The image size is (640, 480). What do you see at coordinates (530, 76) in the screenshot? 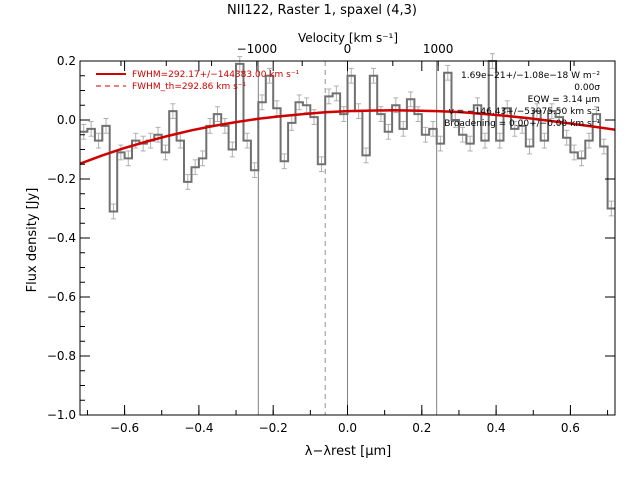
I see `annotation-0: 1.69e−21+/−1.08e−18 W m⁻²` at bounding box center [530, 76].